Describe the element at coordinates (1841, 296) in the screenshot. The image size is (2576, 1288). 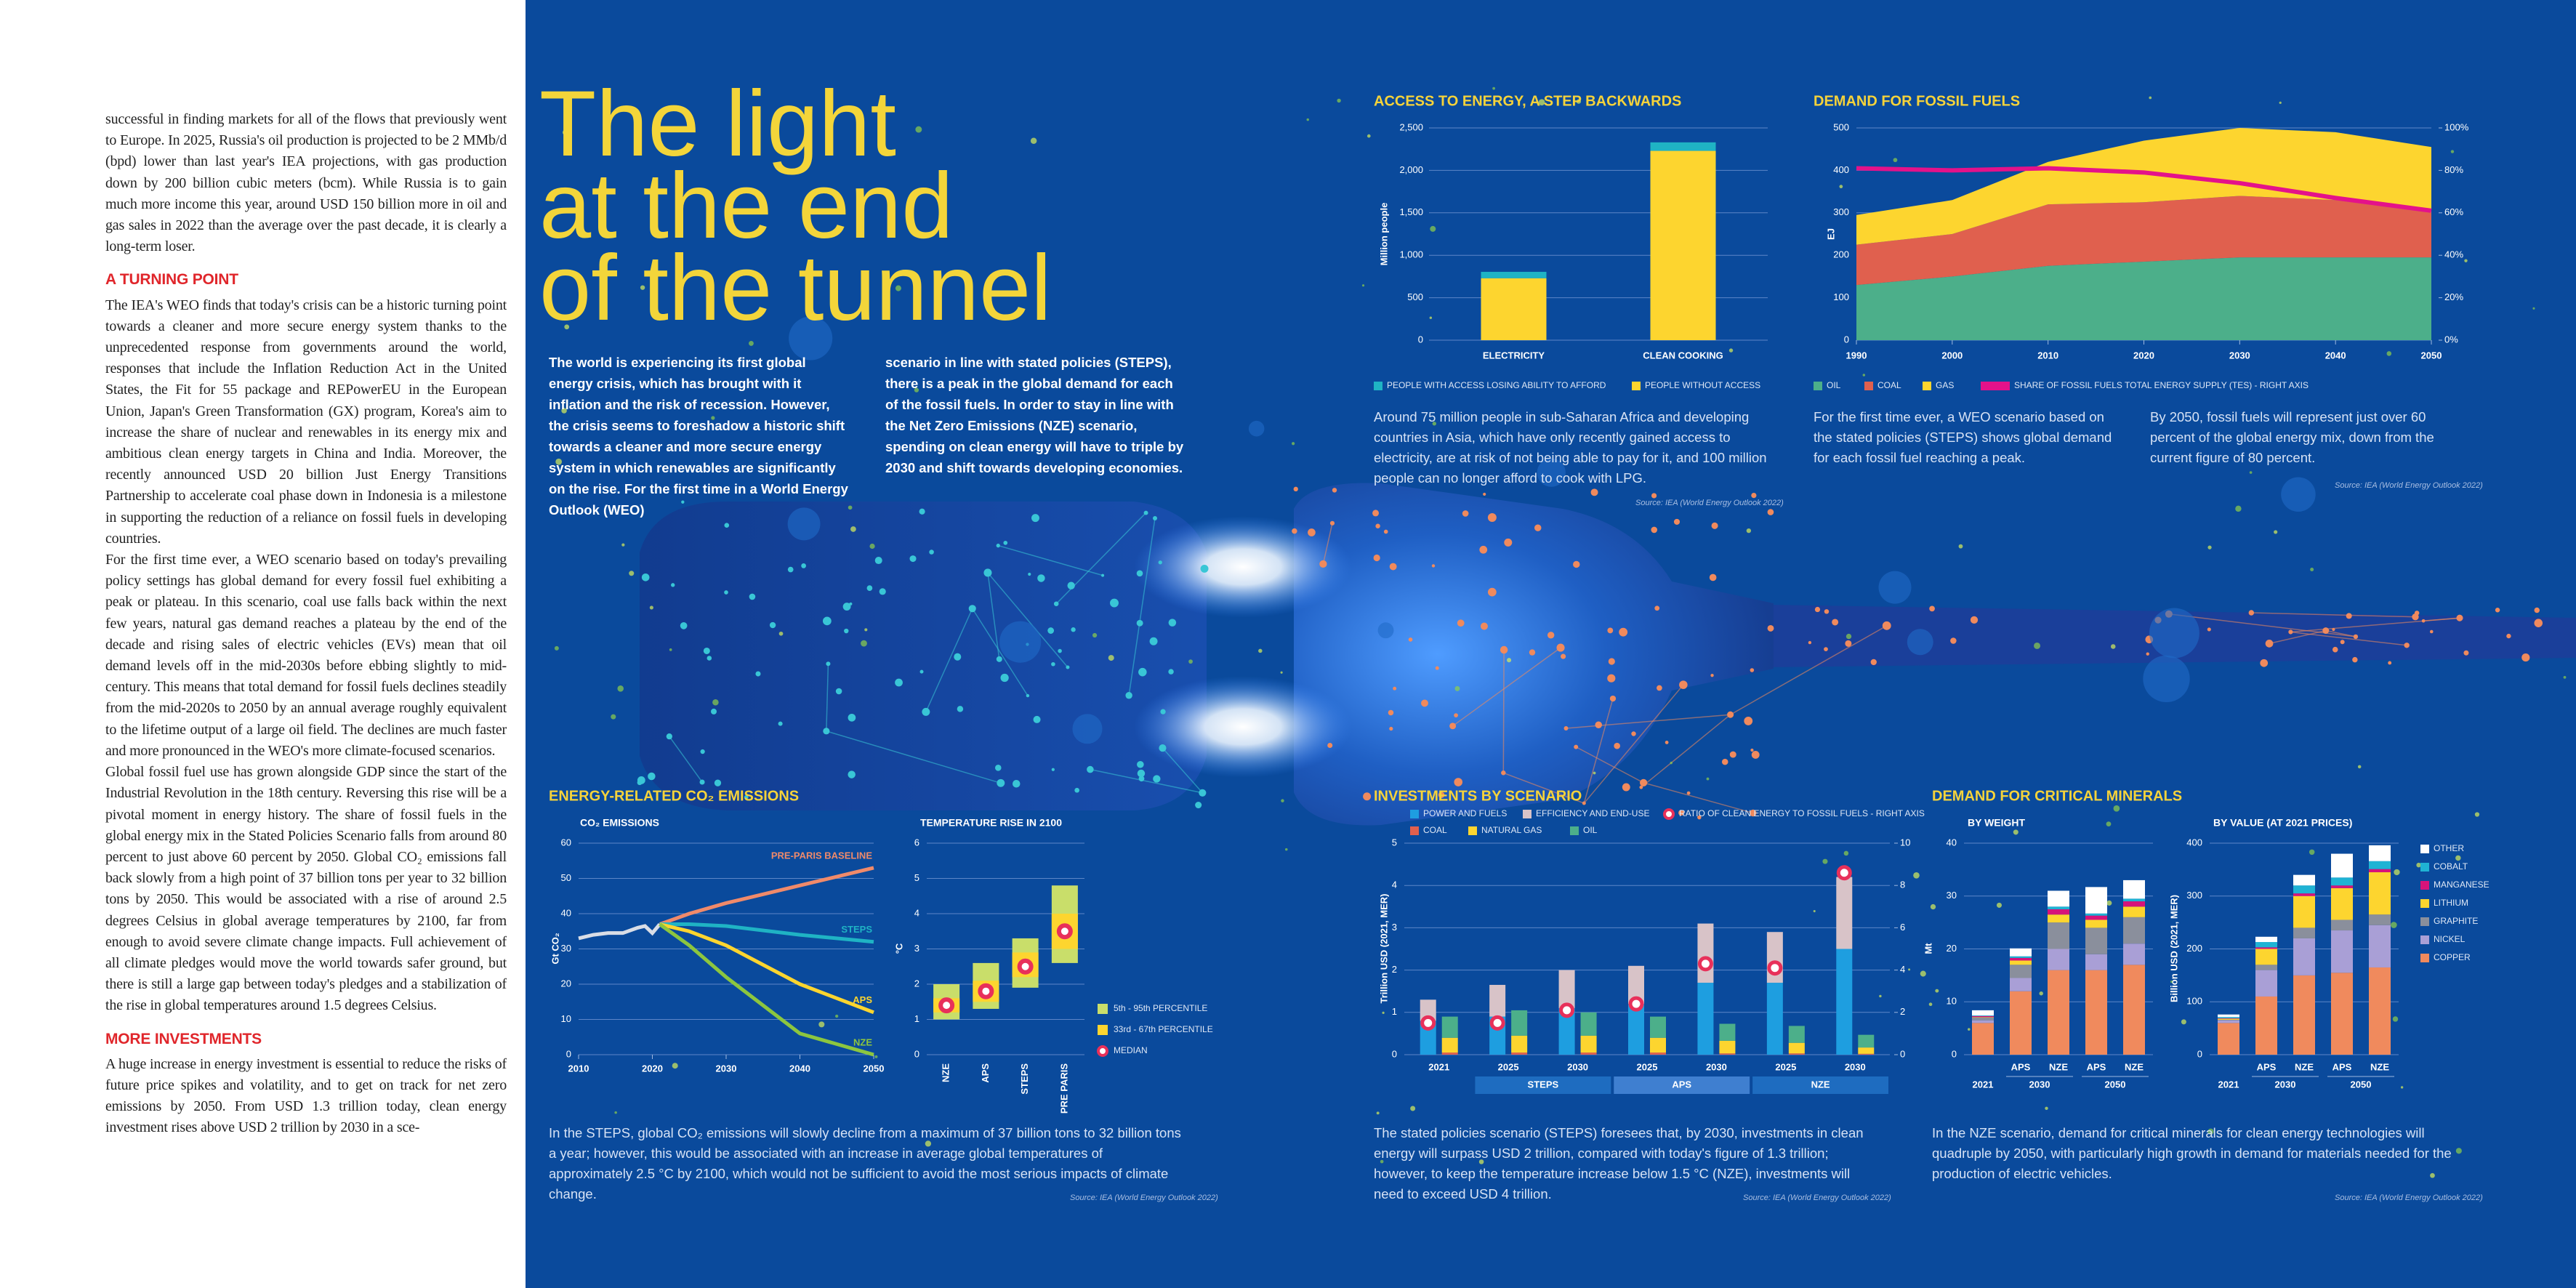
I see `y-tick-label: 100` at that location.